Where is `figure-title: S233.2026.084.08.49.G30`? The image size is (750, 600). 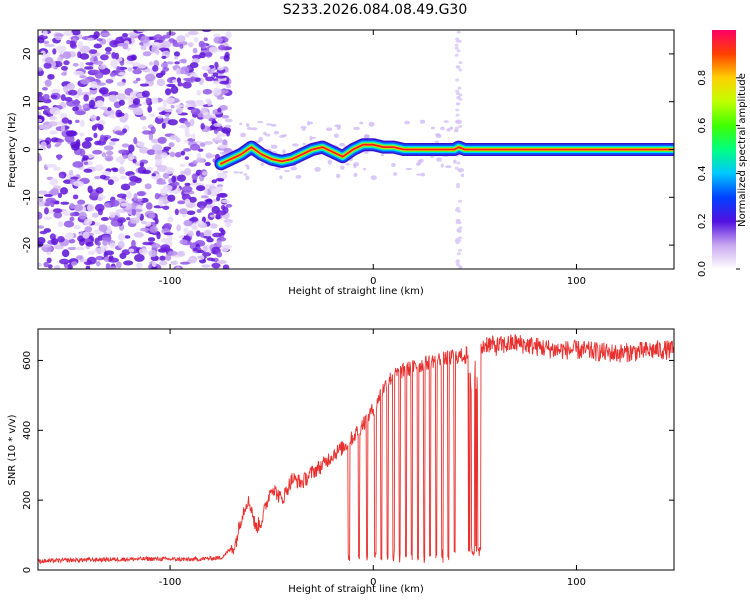 figure-title: S233.2026.084.08.49.G30 is located at coordinates (375, 10).